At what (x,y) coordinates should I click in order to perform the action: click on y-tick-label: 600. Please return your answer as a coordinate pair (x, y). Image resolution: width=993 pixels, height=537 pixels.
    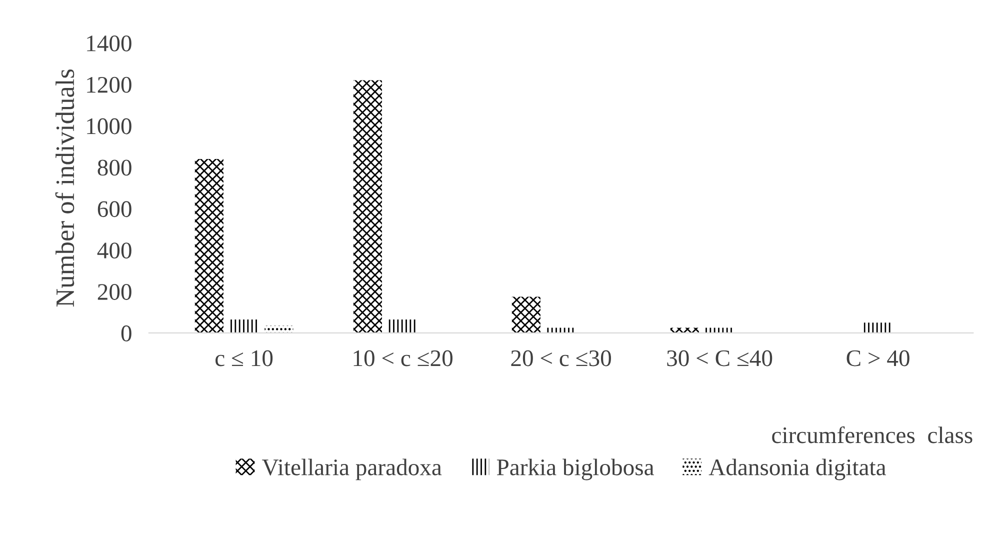
    Looking at the image, I should click on (115, 209).